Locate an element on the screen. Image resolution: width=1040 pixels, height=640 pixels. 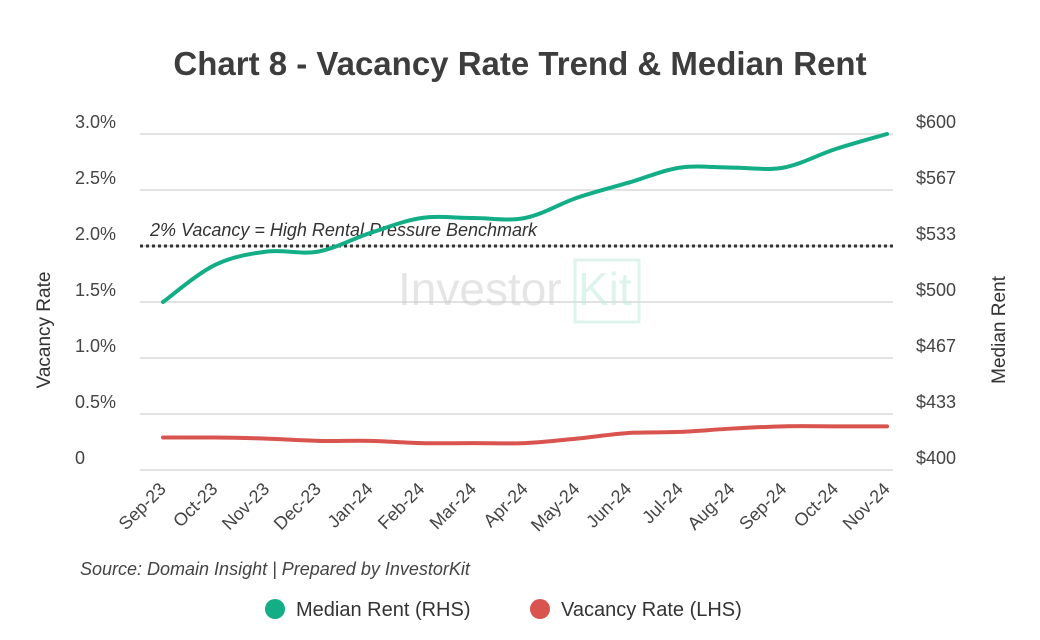
x-tick: May-24 is located at coordinates (555, 507).